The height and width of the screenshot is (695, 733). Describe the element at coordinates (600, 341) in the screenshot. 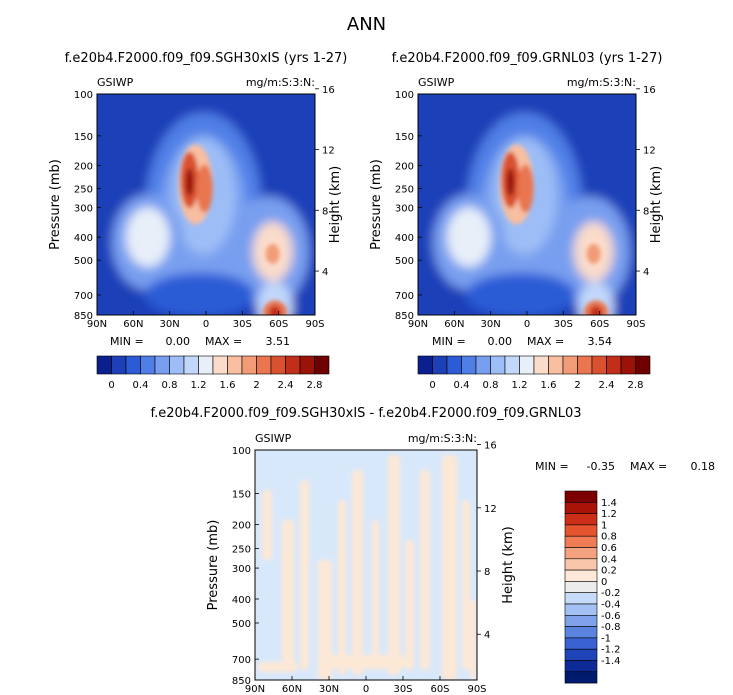

I see `max-value: 3.54` at that location.